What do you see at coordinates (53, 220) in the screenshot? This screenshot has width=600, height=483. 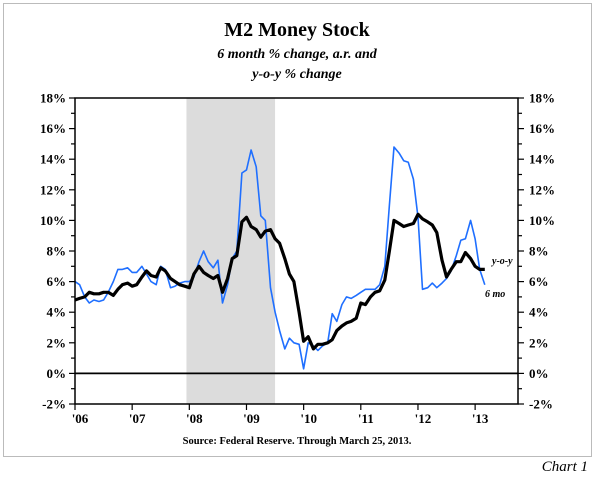 I see `y-tick-label-left: 10%` at bounding box center [53, 220].